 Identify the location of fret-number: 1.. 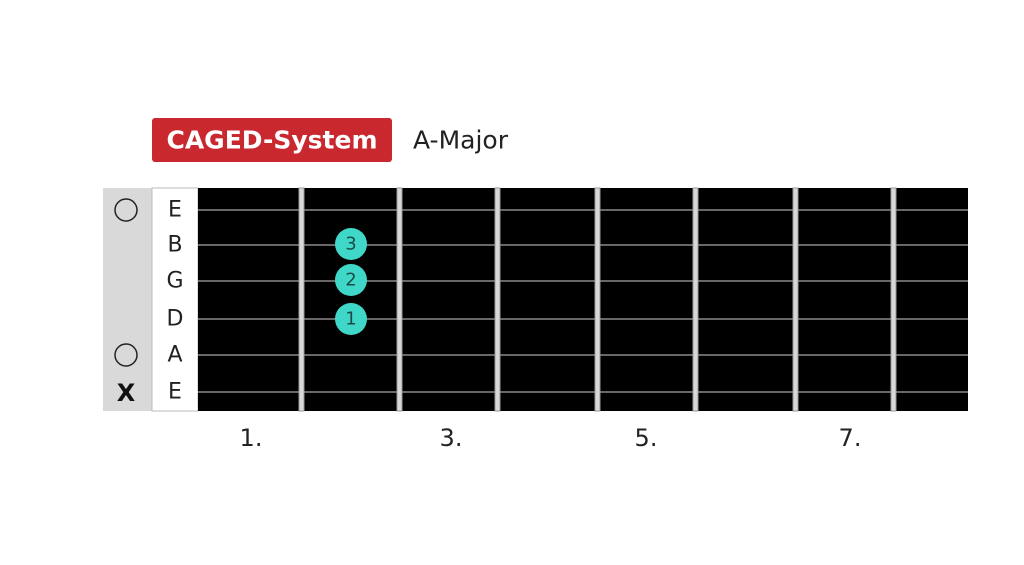
(251, 438).